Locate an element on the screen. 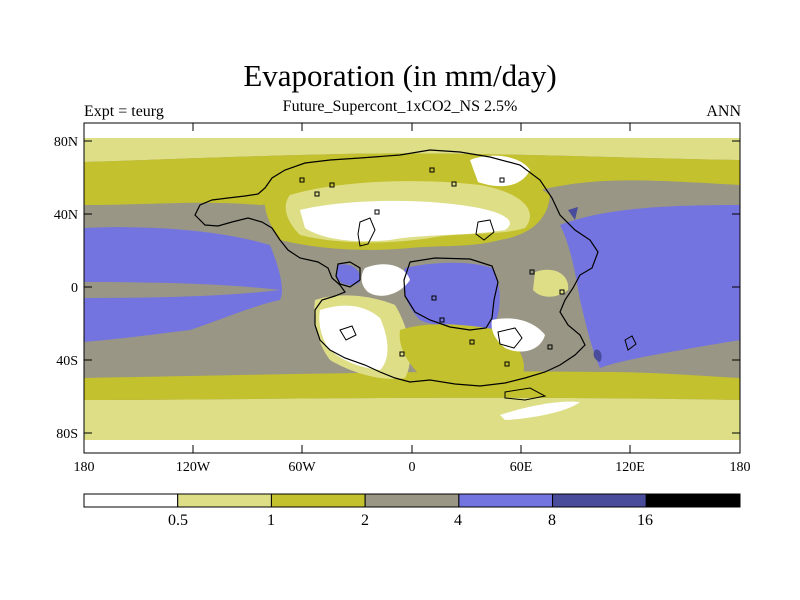  field-south-streak is located at coordinates (540, 410).